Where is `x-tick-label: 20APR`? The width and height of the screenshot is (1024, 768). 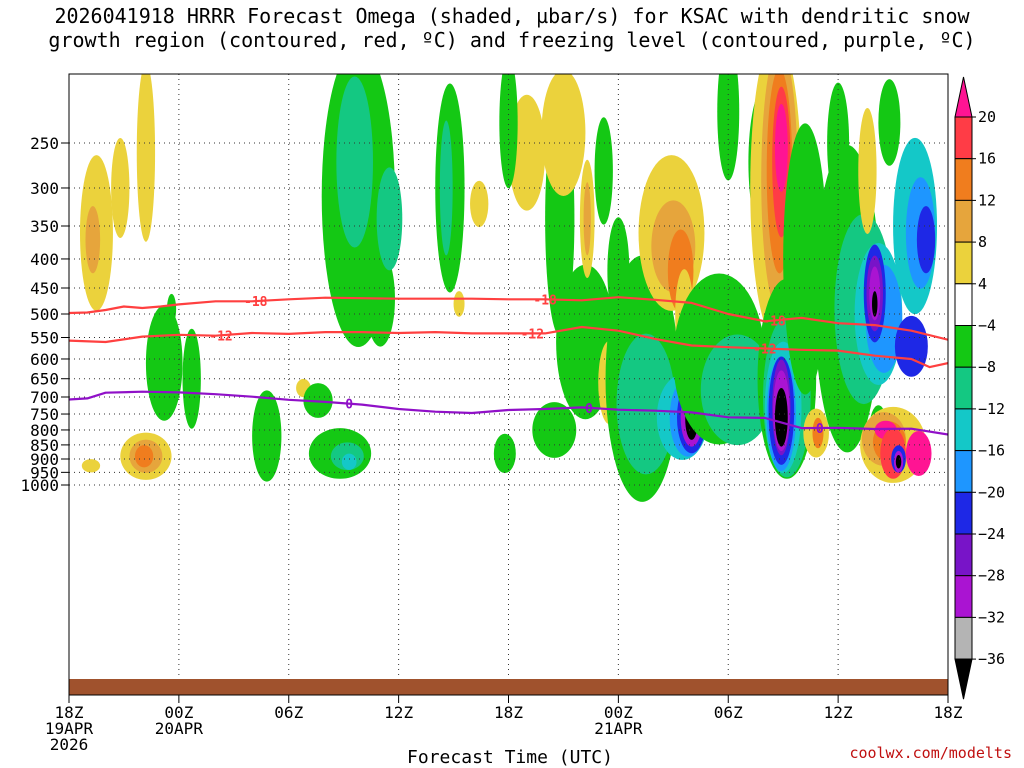 x-tick-label: 20APR is located at coordinates (179, 728).